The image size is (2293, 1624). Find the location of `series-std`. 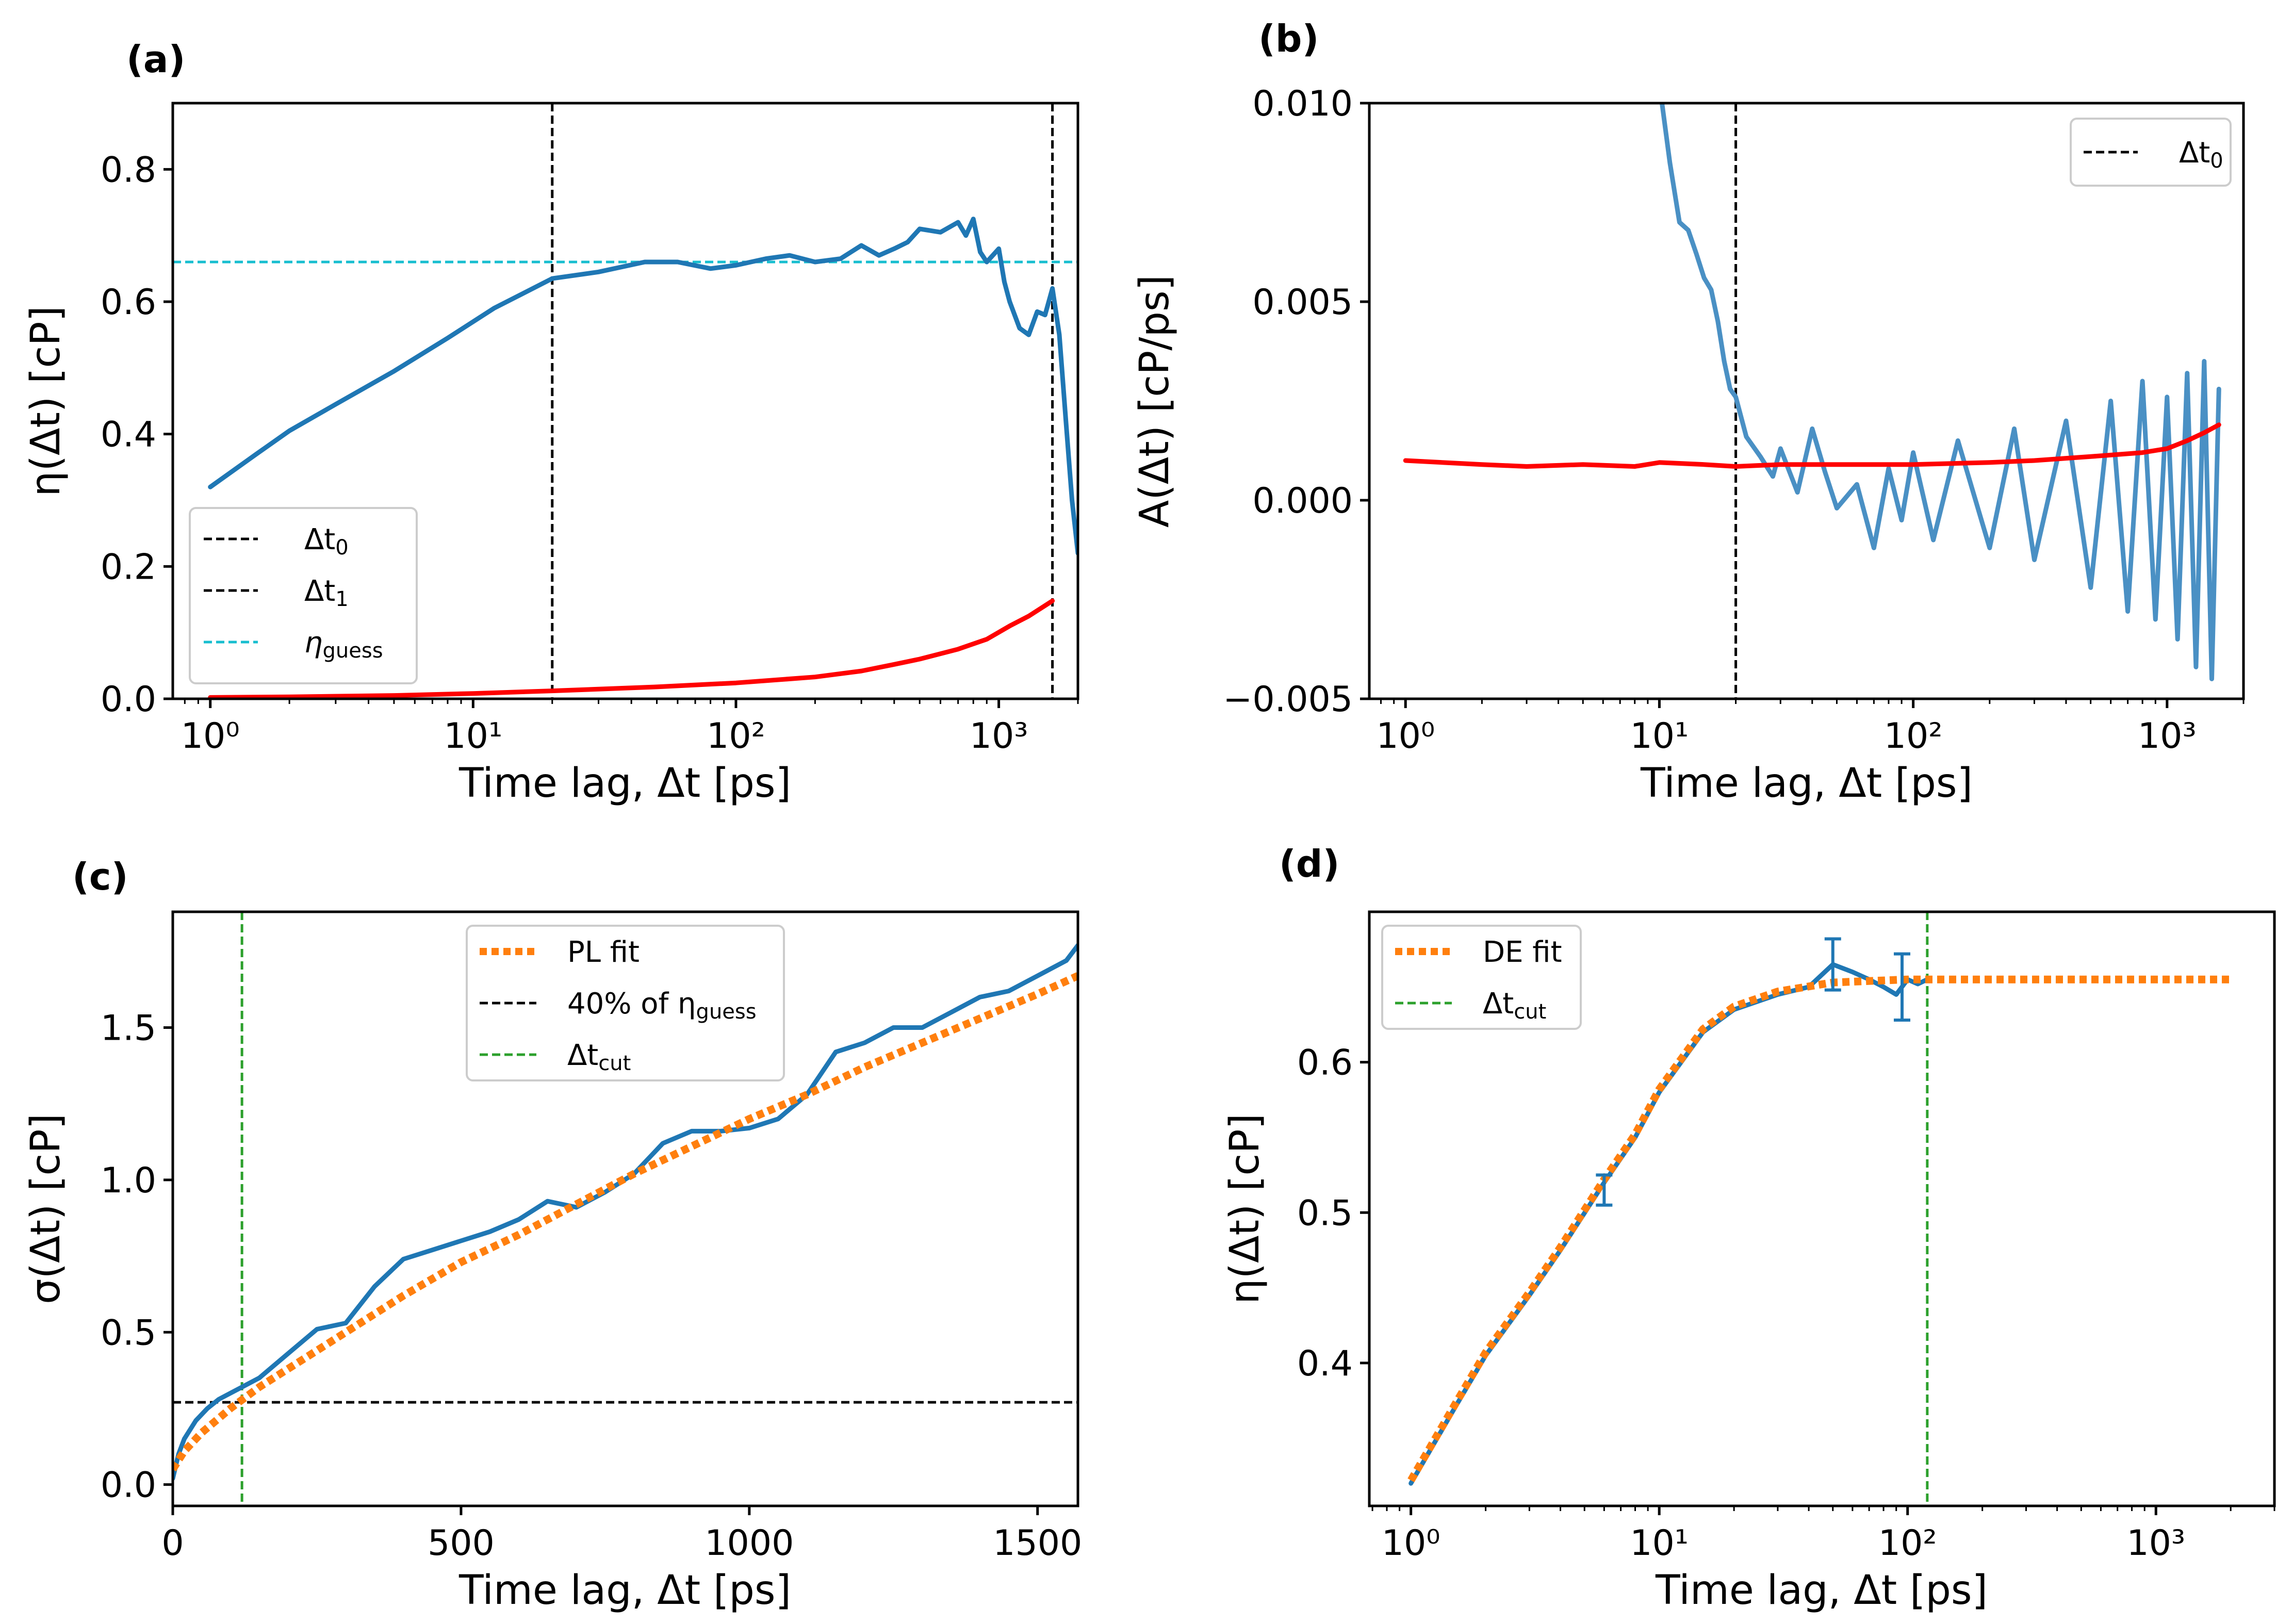

series-std is located at coordinates (626, 1212).